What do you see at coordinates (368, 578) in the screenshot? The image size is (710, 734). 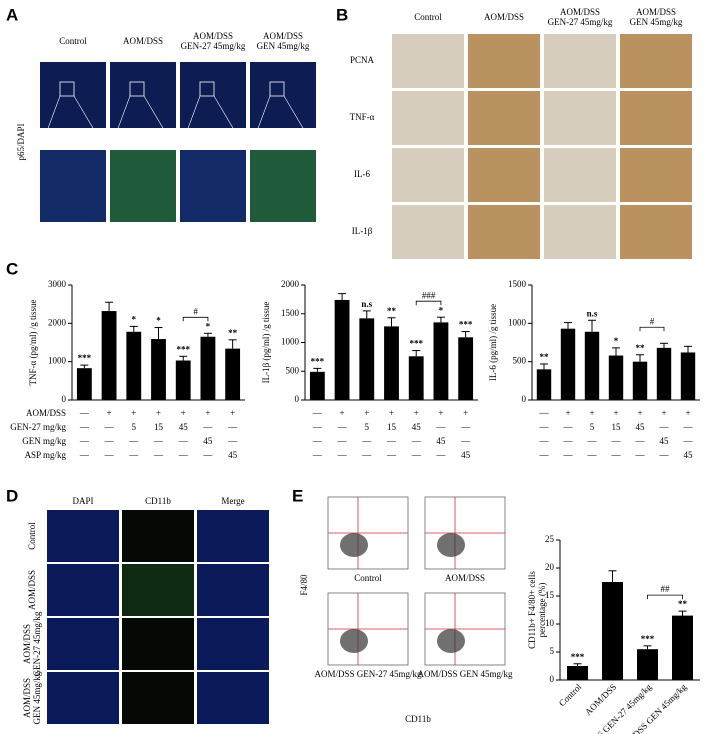 I see `plot-caption: Control` at bounding box center [368, 578].